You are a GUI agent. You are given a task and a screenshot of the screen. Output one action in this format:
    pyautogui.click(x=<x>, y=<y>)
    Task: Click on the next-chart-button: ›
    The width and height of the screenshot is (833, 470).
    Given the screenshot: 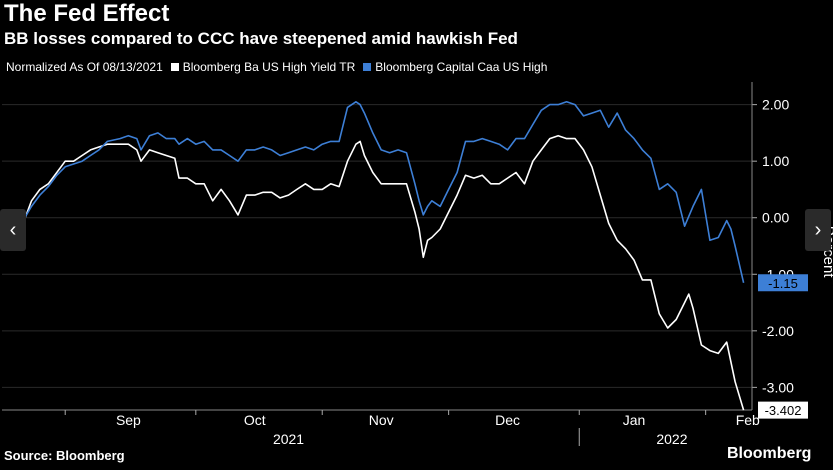 What is the action you would take?
    pyautogui.click(x=818, y=230)
    